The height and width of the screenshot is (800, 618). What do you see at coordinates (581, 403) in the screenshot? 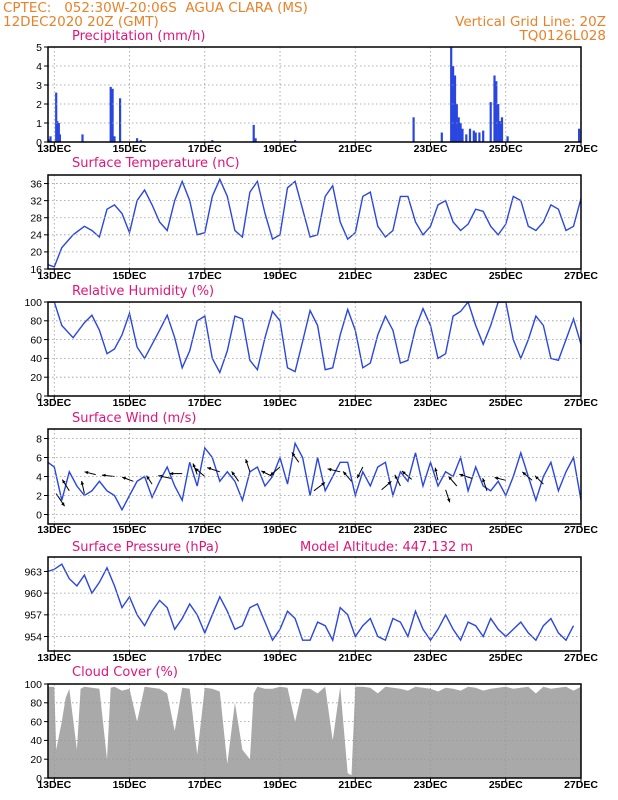
I see `humidity-x-tick-label: 27DEC` at bounding box center [581, 403].